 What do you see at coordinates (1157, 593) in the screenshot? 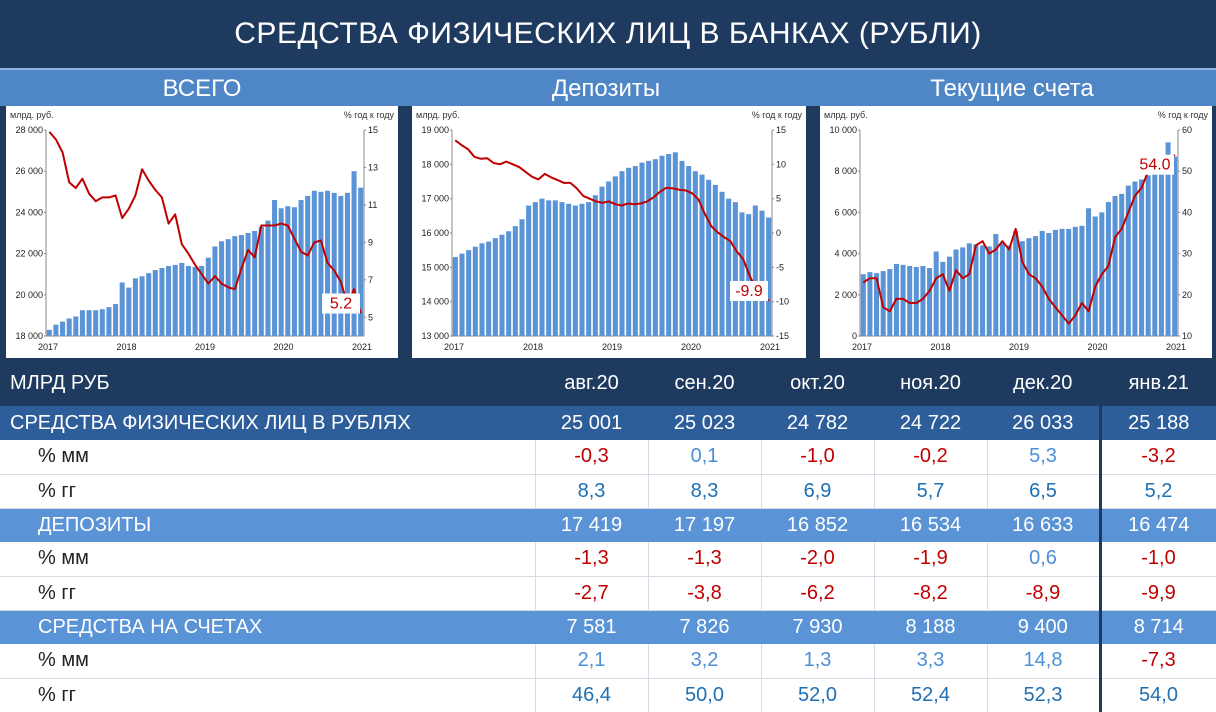
I see `table-cell: -9,9` at bounding box center [1157, 593].